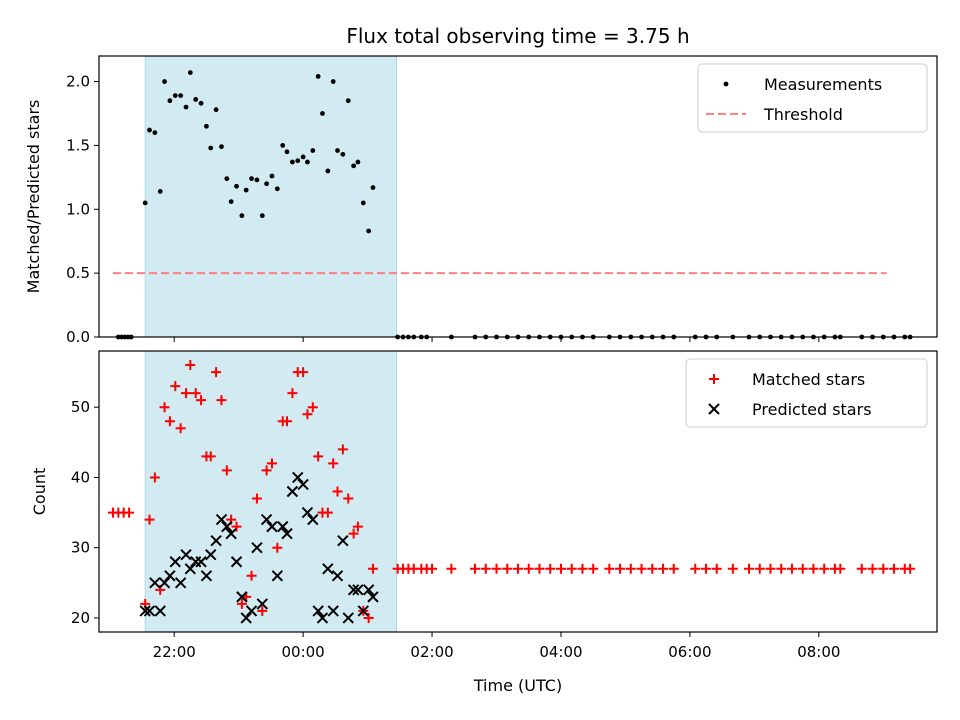  Describe the element at coordinates (80, 618) in the screenshot. I see `y-tick-label: 20` at that location.